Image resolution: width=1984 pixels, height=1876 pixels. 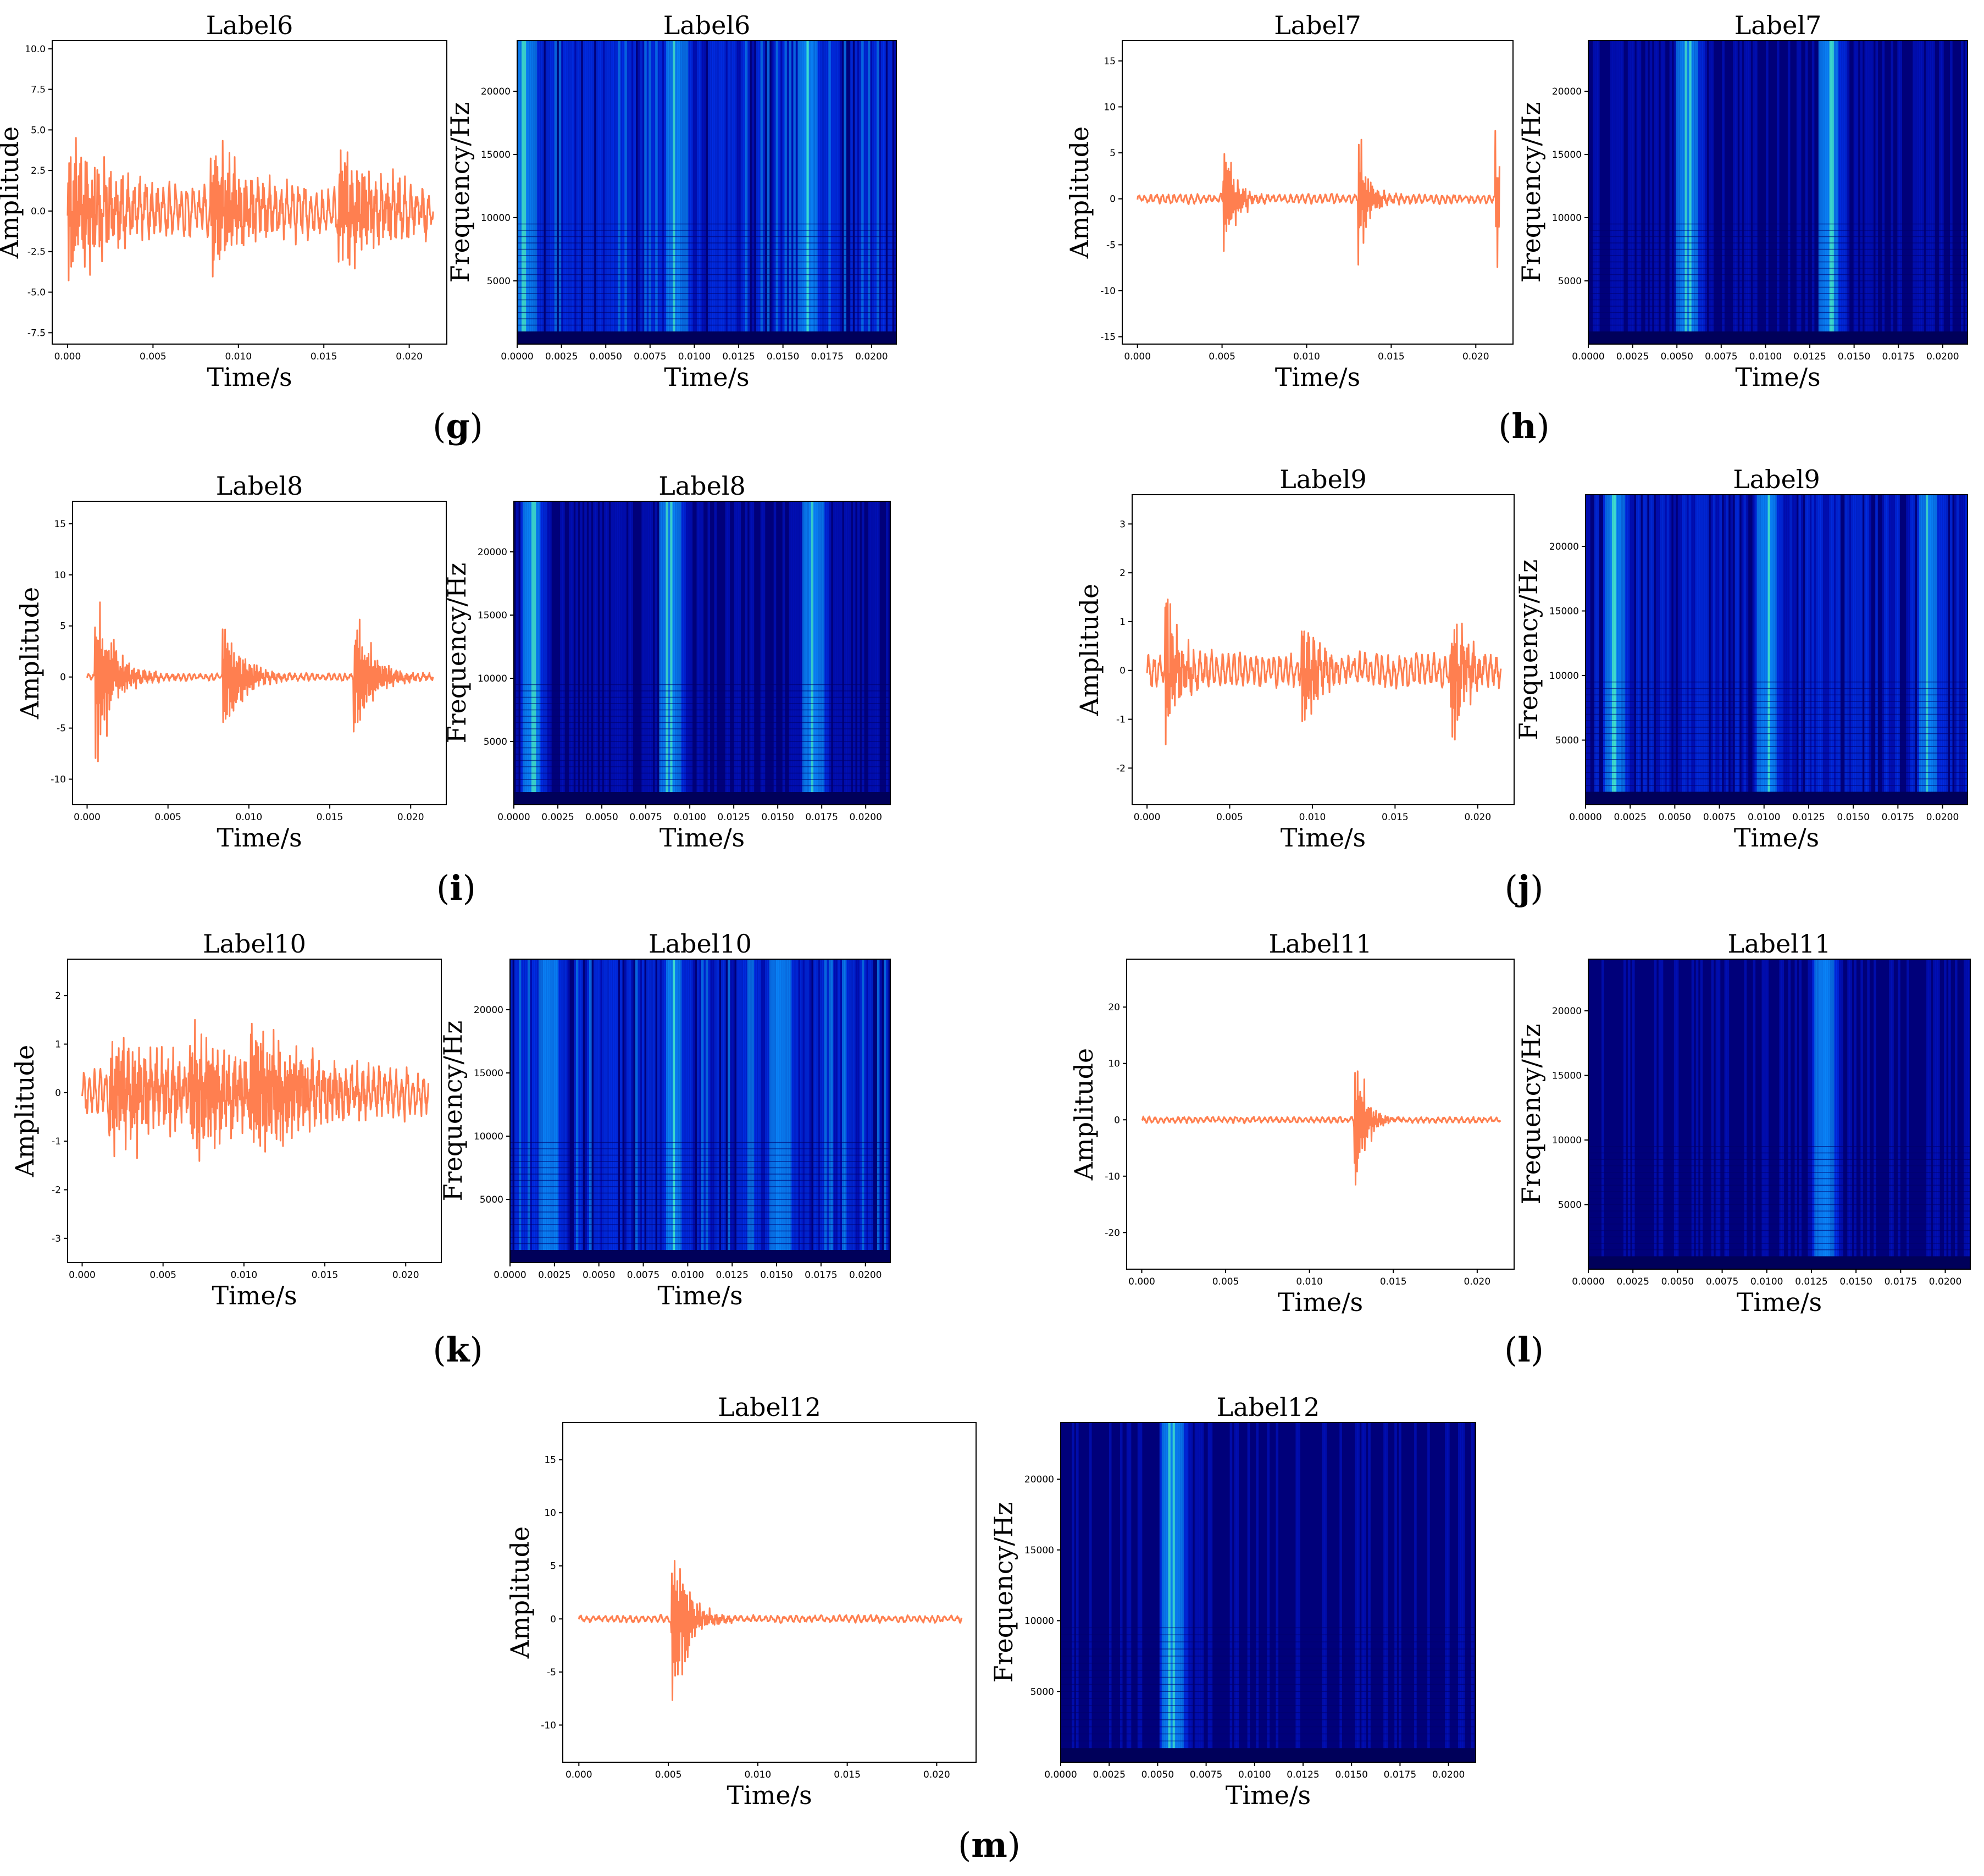 I want to click on y-tick-label: 0, so click(x=63, y=678).